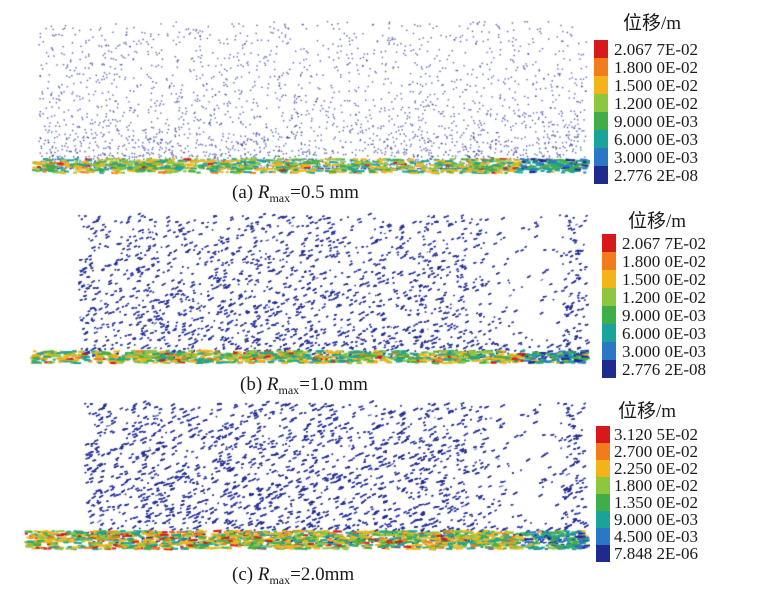  I want to click on legend-value: 1.350 0E-02, so click(656, 502).